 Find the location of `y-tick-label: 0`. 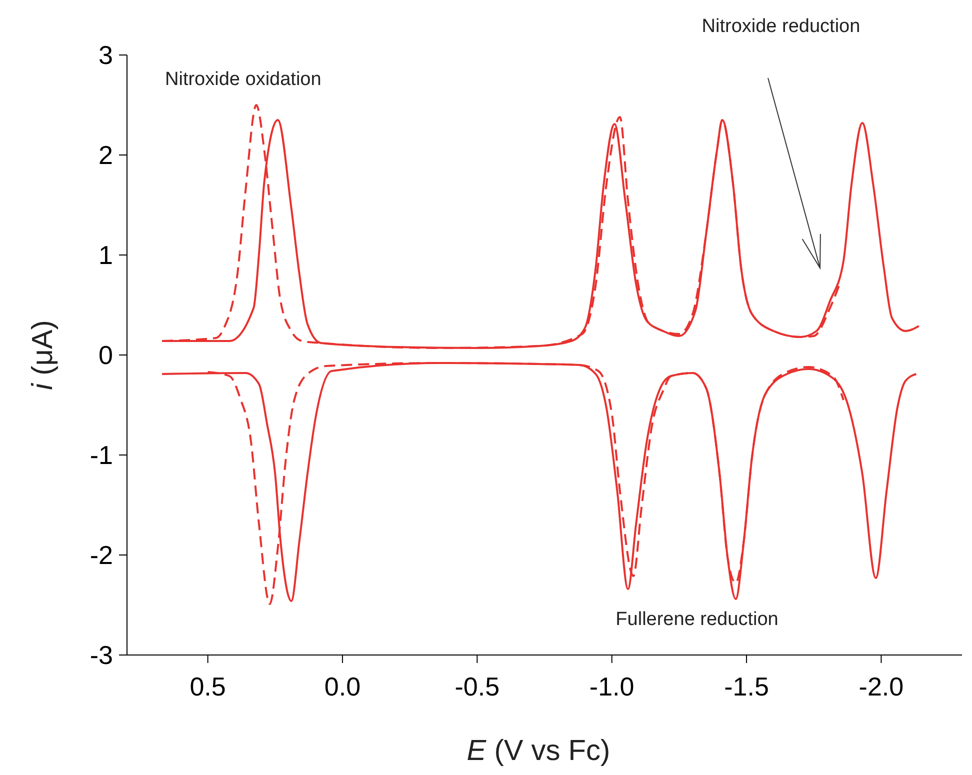

y-tick-label: 0 is located at coordinates (105, 355).